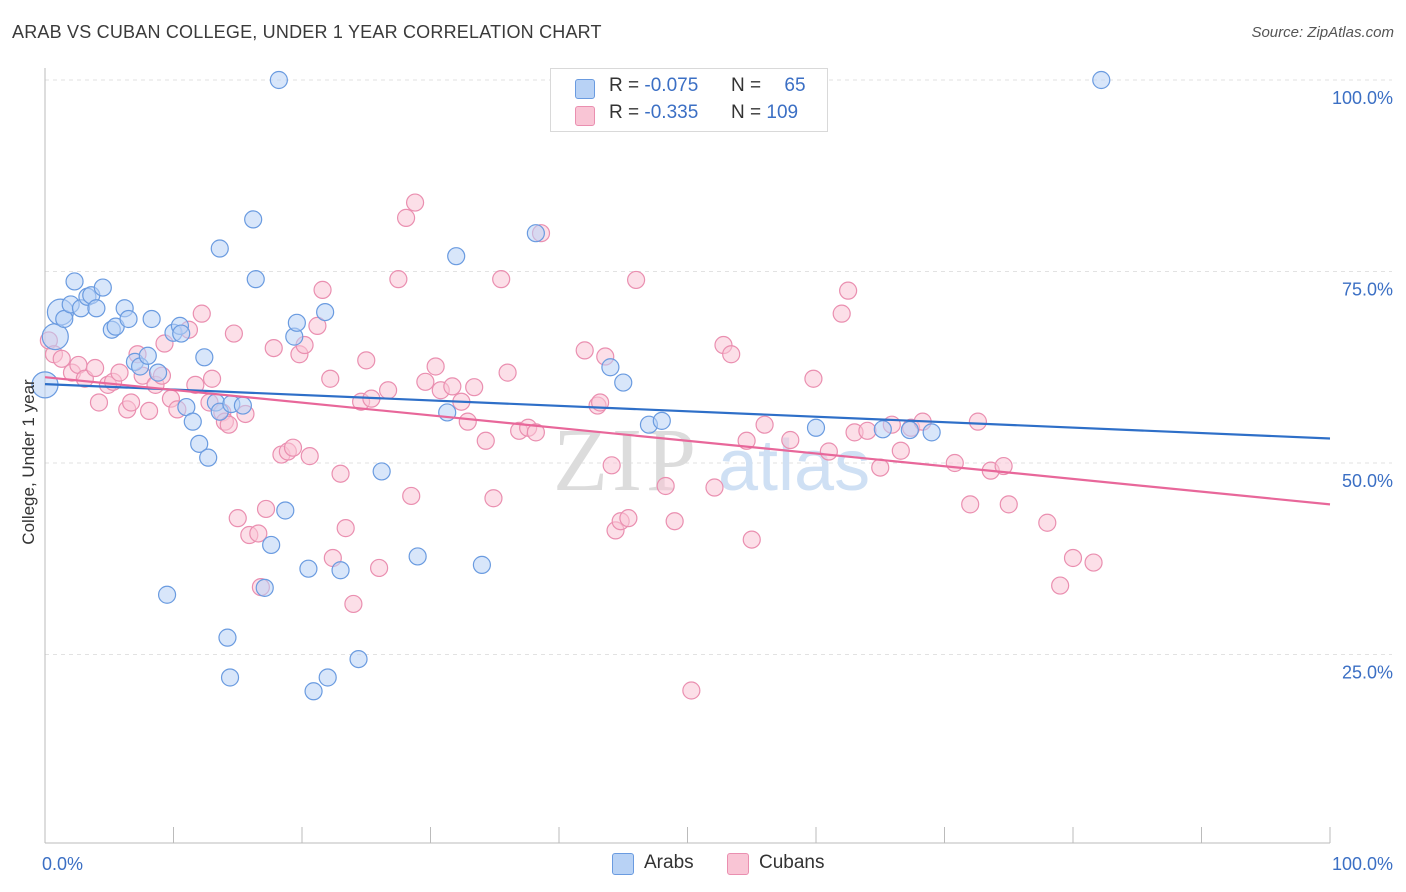 The width and height of the screenshot is (1406, 892). Describe the element at coordinates (1367, 481) in the screenshot. I see `y-tick-label-2: 50.0%` at that location.